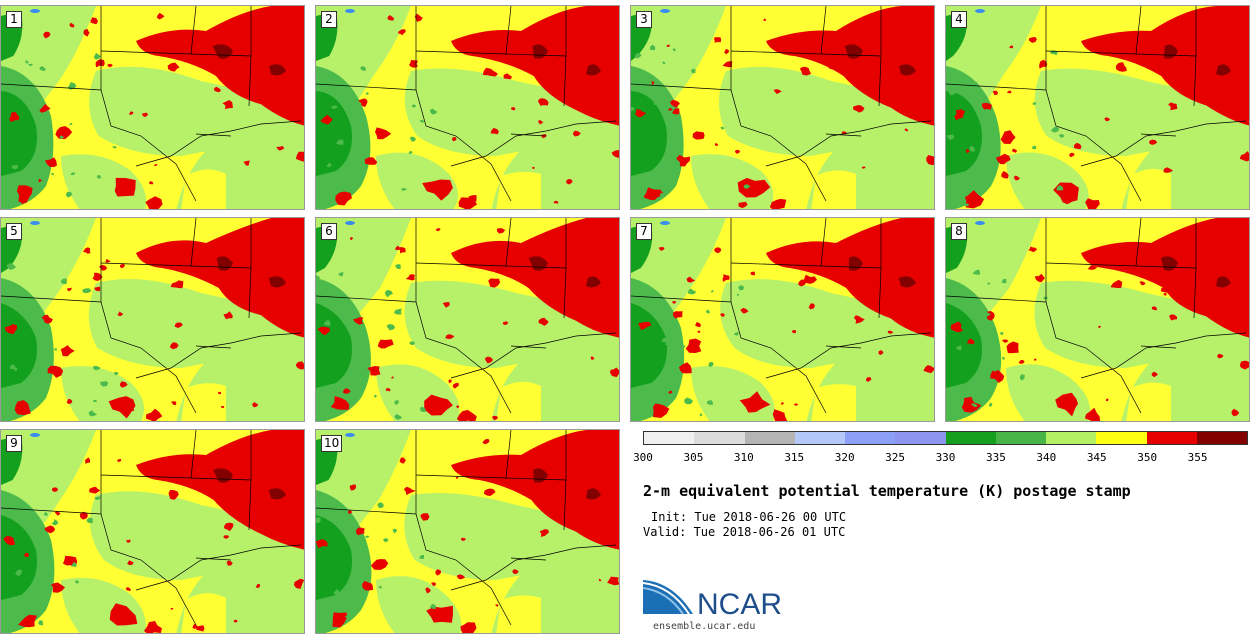 This screenshot has width=1260, height=635. Describe the element at coordinates (739, 604) in the screenshot. I see `ncar-logo-text: NCAR` at that location.